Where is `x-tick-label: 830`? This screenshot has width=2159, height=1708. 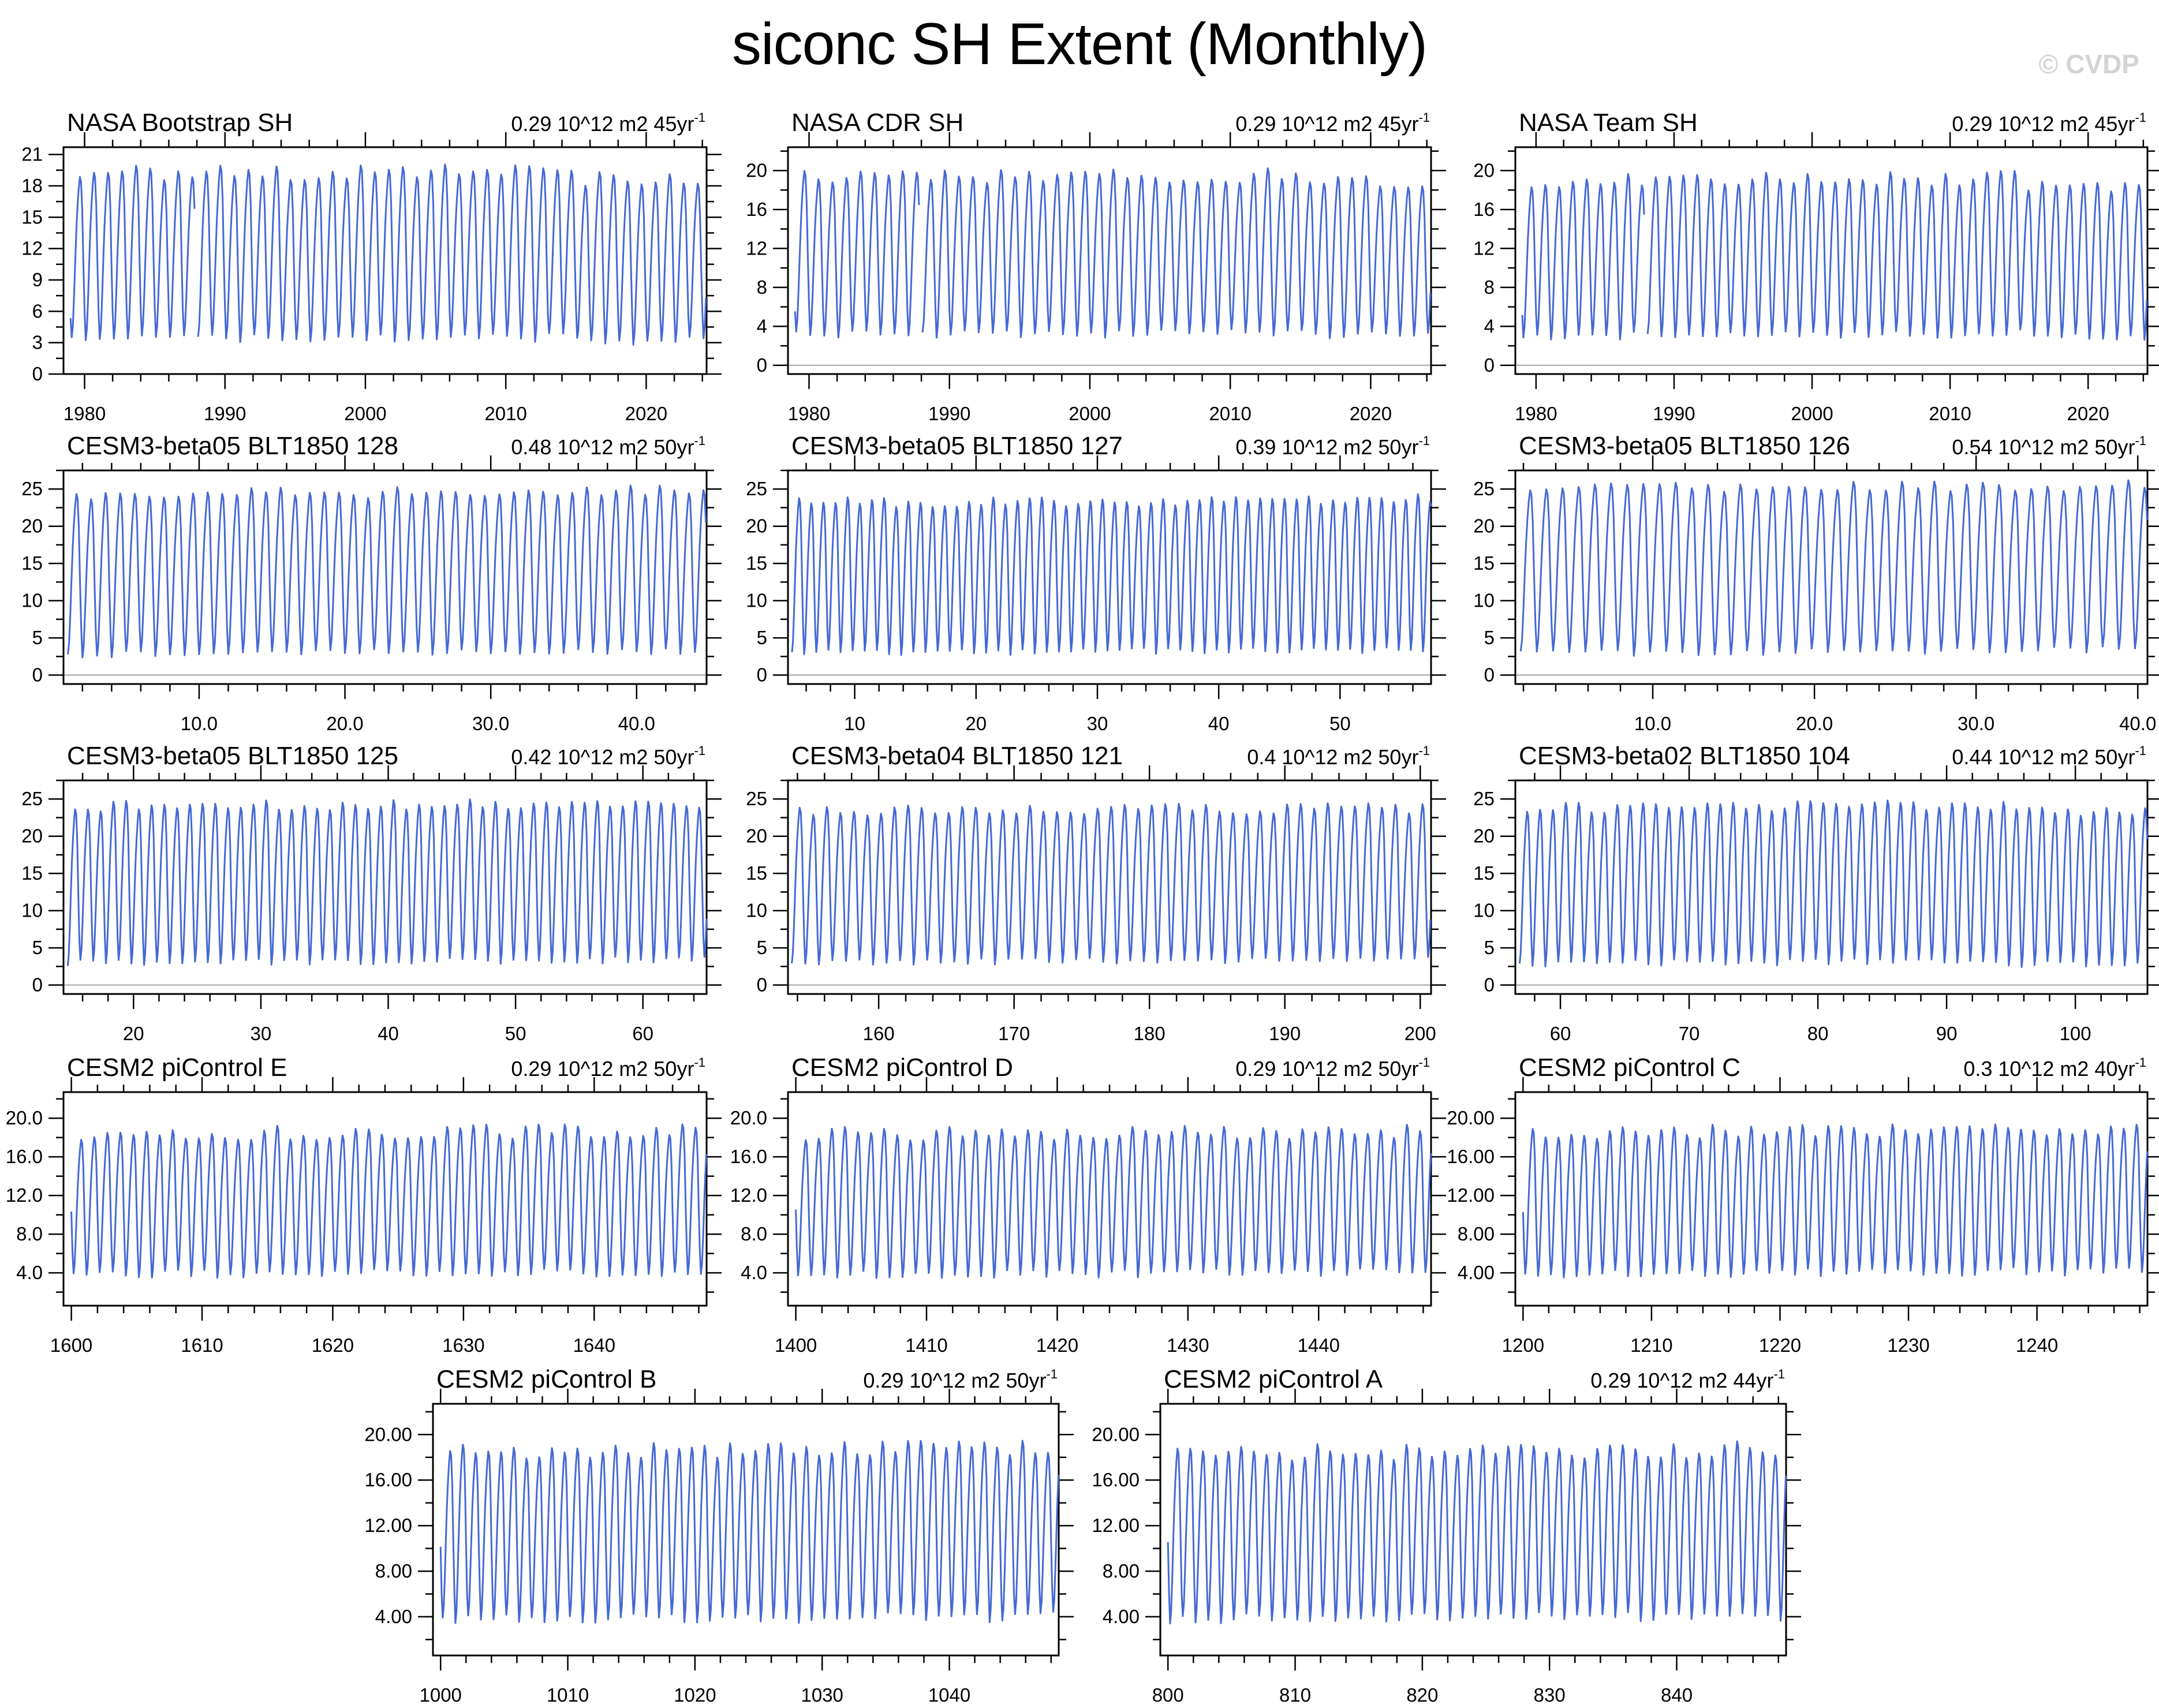 x-tick-label: 830 is located at coordinates (1550, 1695).